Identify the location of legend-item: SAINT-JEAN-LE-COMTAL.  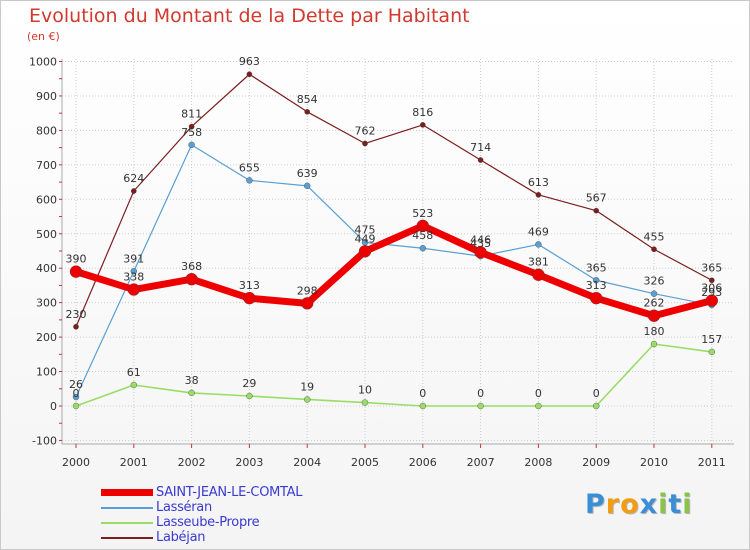
(251, 492).